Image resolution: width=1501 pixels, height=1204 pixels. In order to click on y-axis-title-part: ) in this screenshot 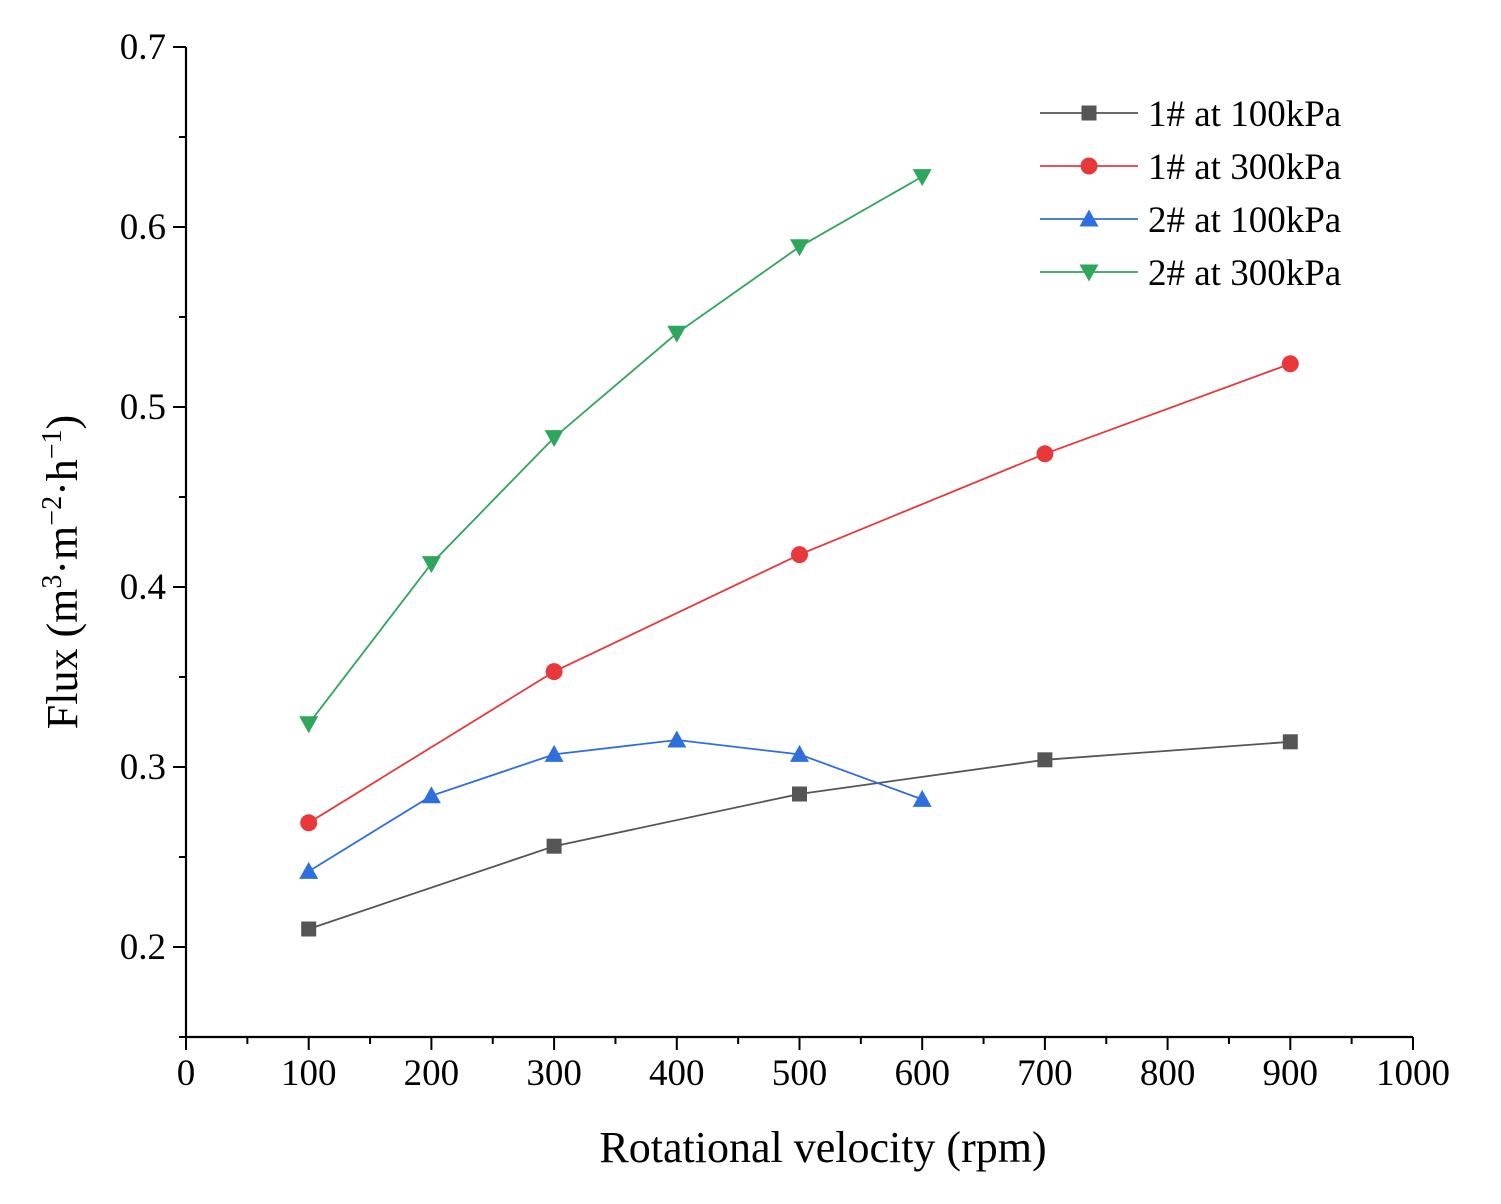, I will do `click(62, 422)`.